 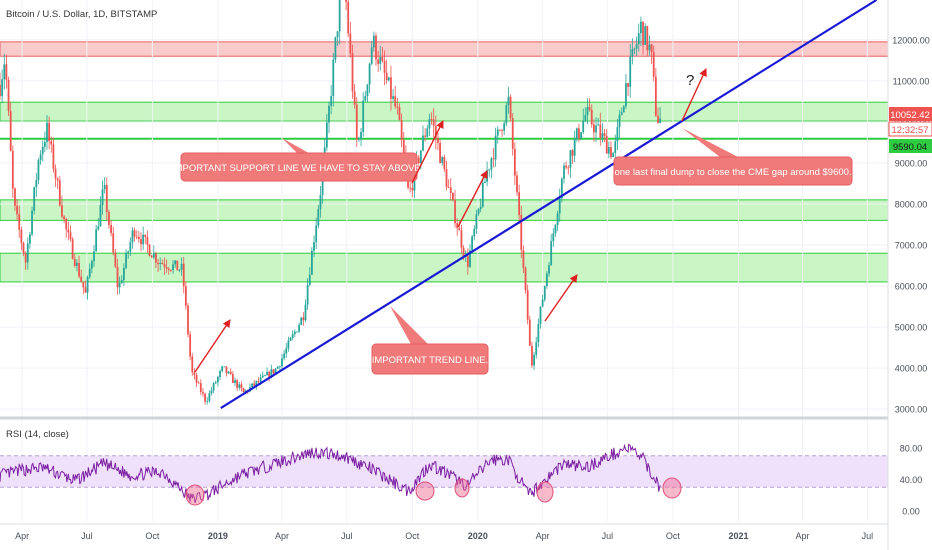 I want to click on last-price-text: 10052.42, so click(x=910, y=115).